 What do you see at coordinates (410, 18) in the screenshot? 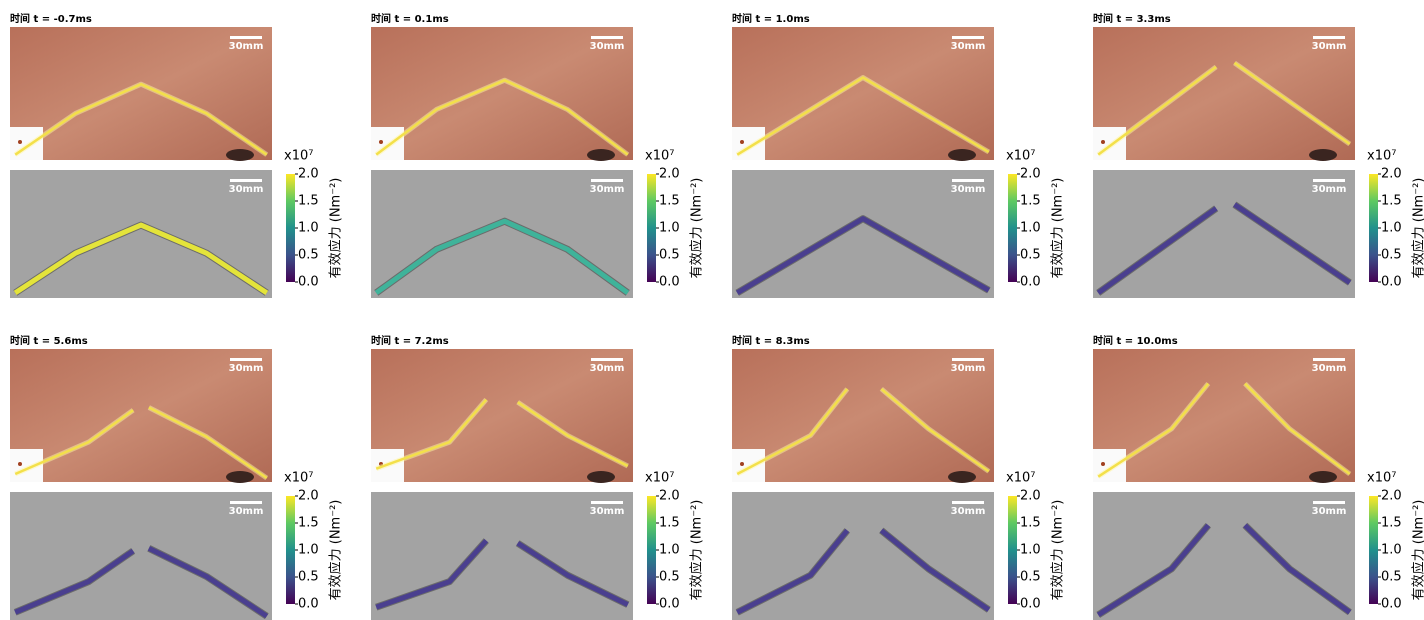
I see `time-label: 时间 t = 0.1ms` at bounding box center [410, 18].